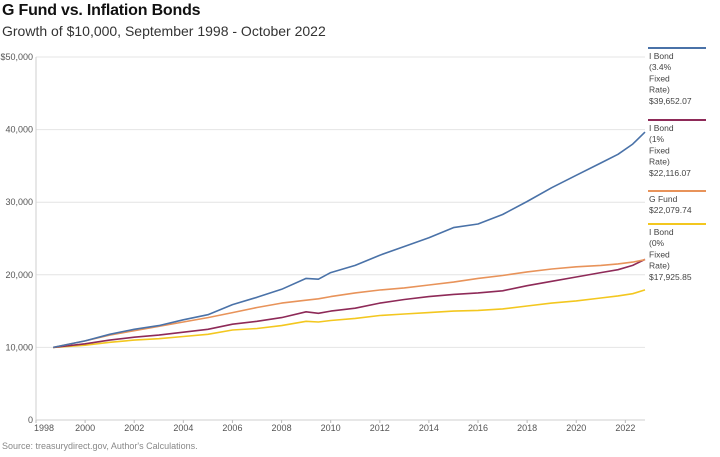 The image size is (720, 457). What do you see at coordinates (661, 56) in the screenshot?
I see `legend-label-0: I Bond` at bounding box center [661, 56].